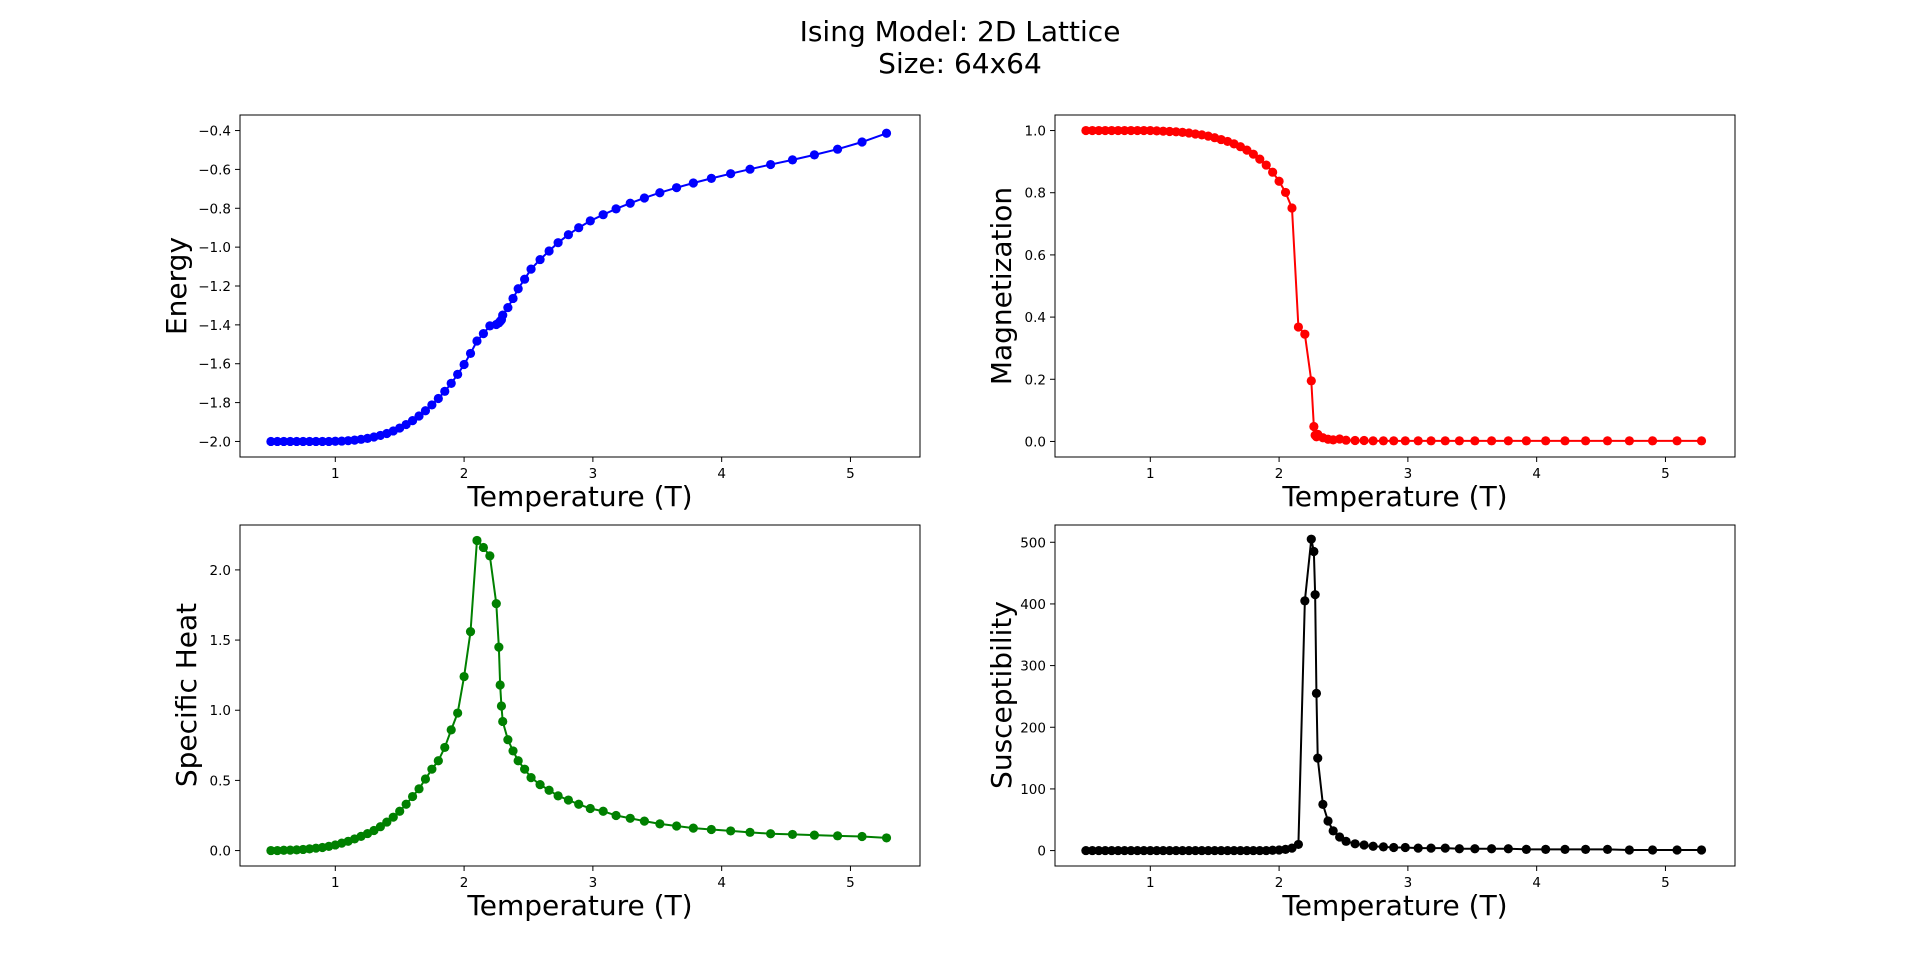 The image size is (1920, 969). Describe the element at coordinates (214, 132) in the screenshot. I see `energy-ytick-label: −0.4` at that location.